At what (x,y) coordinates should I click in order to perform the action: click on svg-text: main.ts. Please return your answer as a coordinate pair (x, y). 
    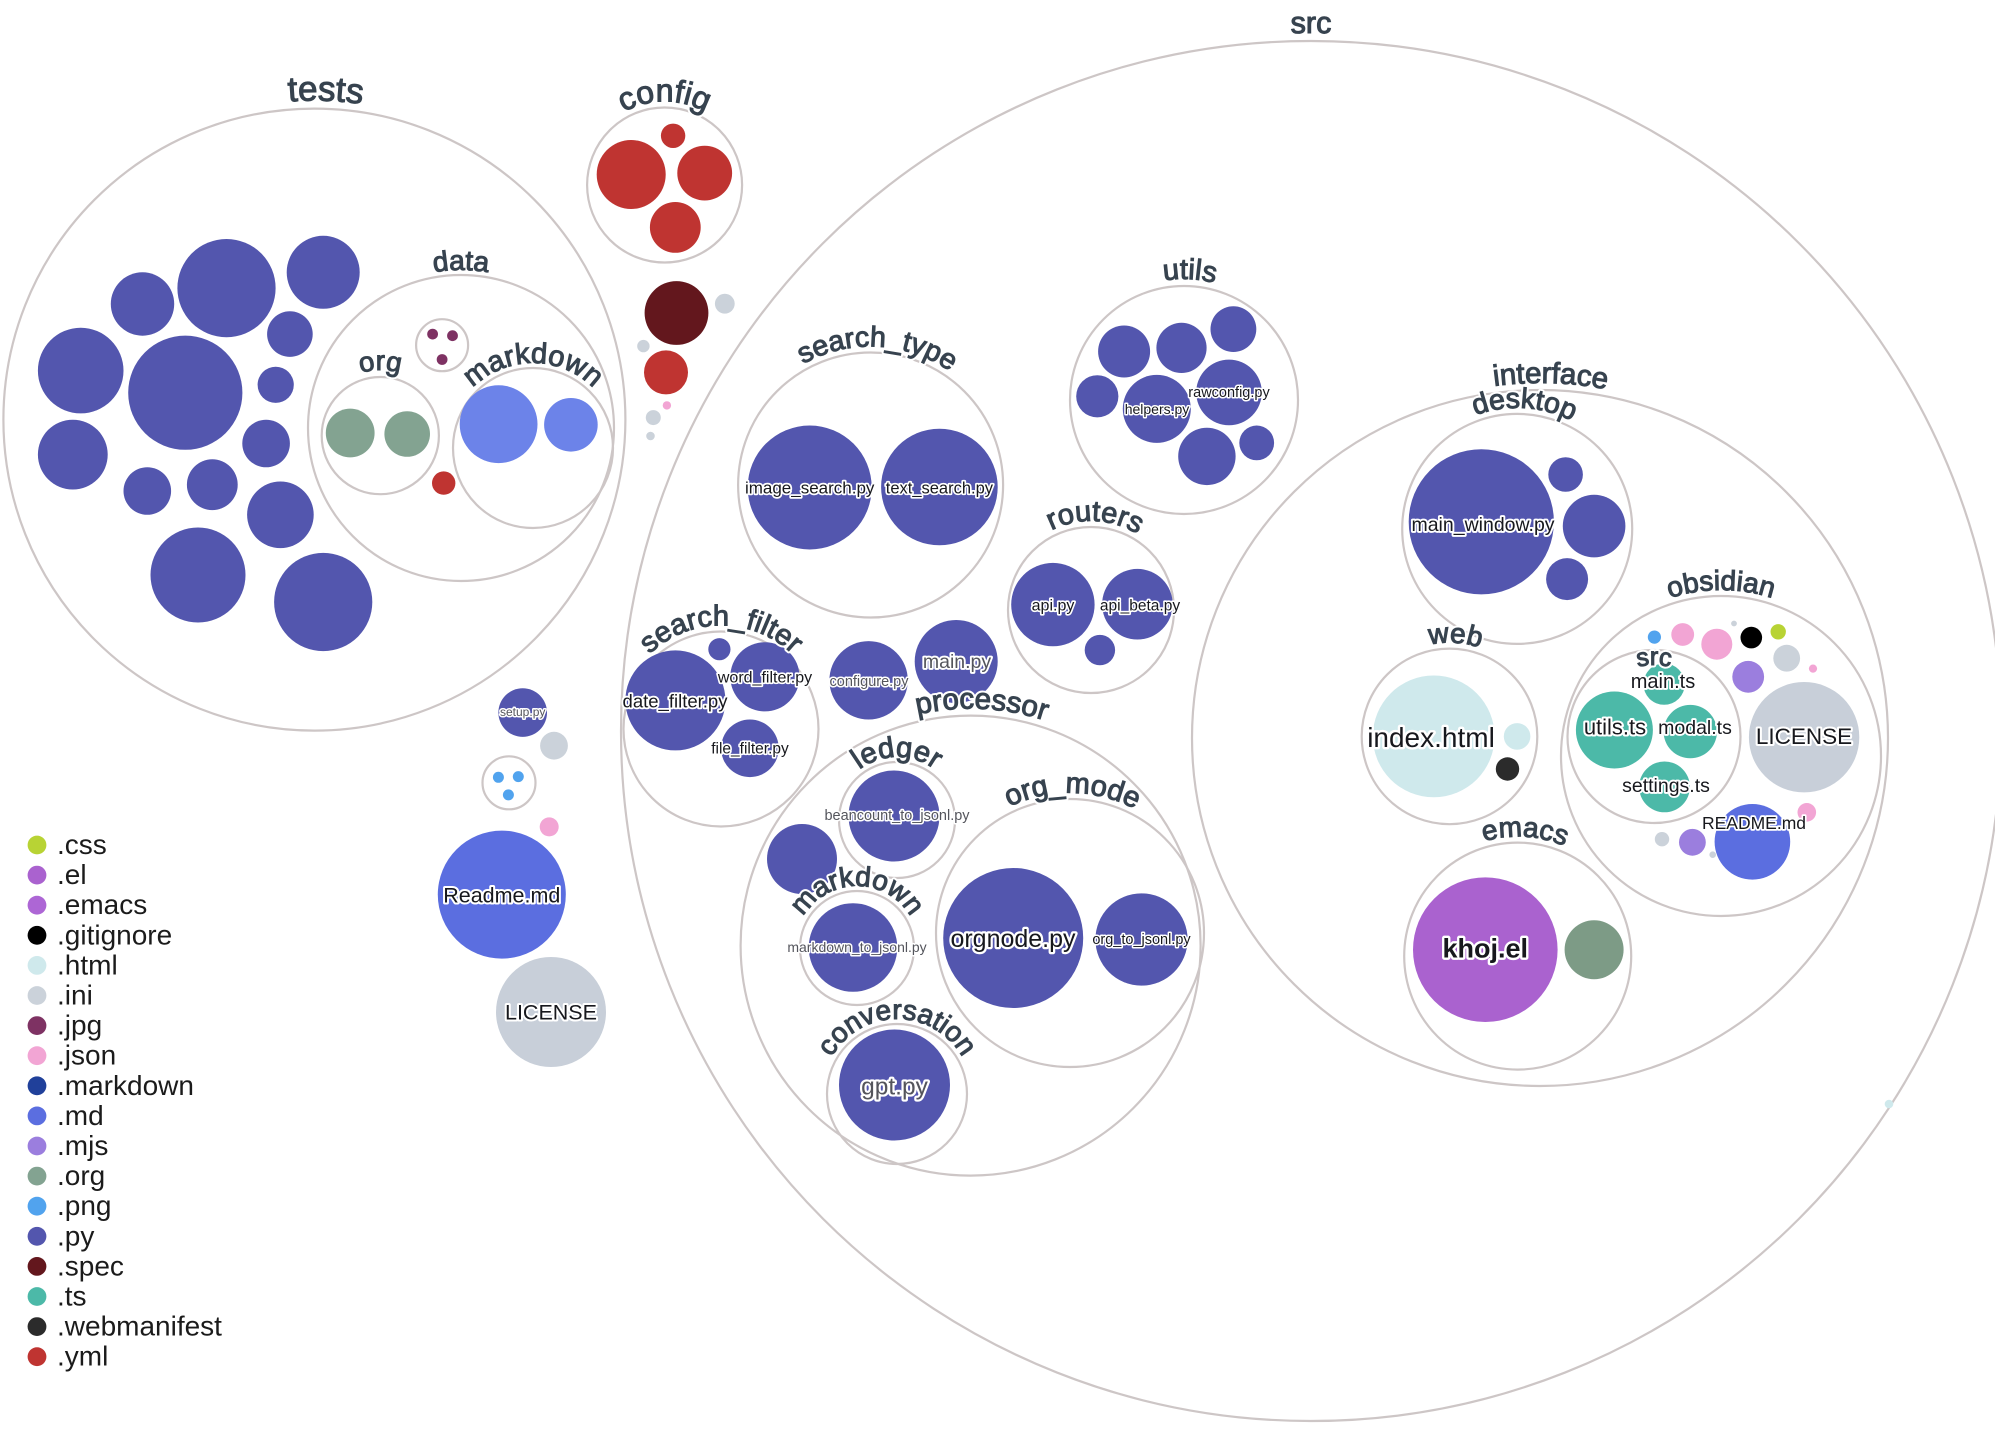
    Looking at the image, I should click on (1663, 682).